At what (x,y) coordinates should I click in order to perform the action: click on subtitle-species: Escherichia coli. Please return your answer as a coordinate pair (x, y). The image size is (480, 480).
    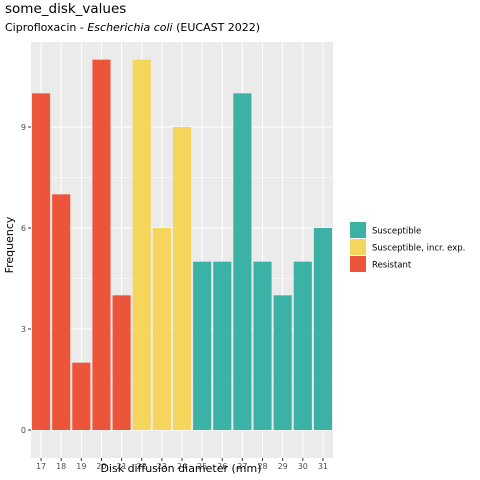
    Looking at the image, I should click on (130, 27).